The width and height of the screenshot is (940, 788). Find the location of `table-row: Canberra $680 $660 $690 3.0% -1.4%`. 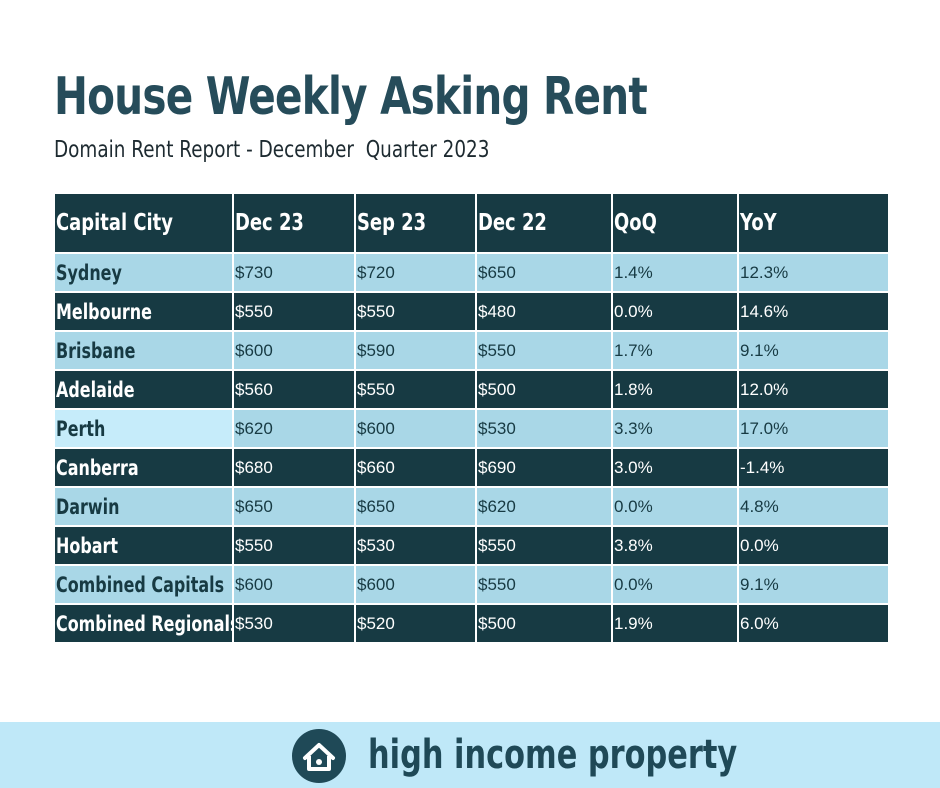

table-row: Canberra $680 $660 $690 3.0% -1.4% is located at coordinates (471, 467).